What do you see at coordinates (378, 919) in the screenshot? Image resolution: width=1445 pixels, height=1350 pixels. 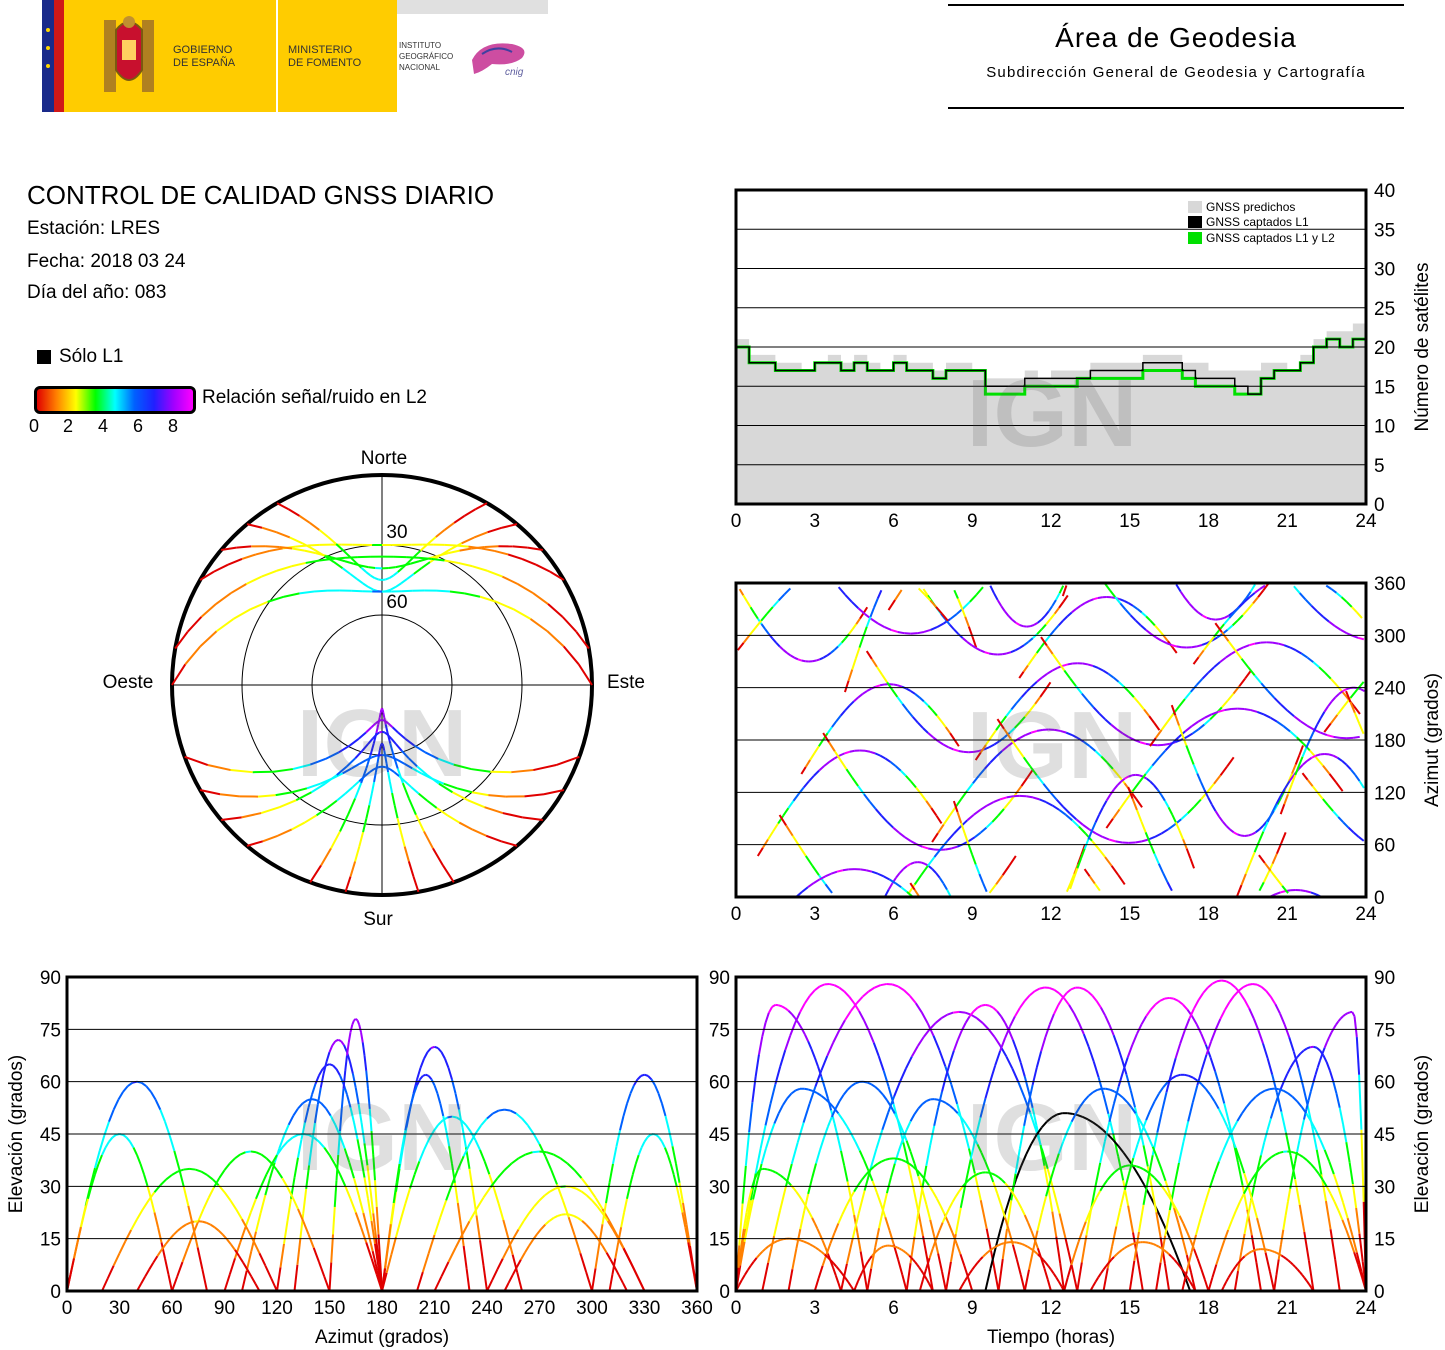 I see `skyplot-south-label: Sur` at bounding box center [378, 919].